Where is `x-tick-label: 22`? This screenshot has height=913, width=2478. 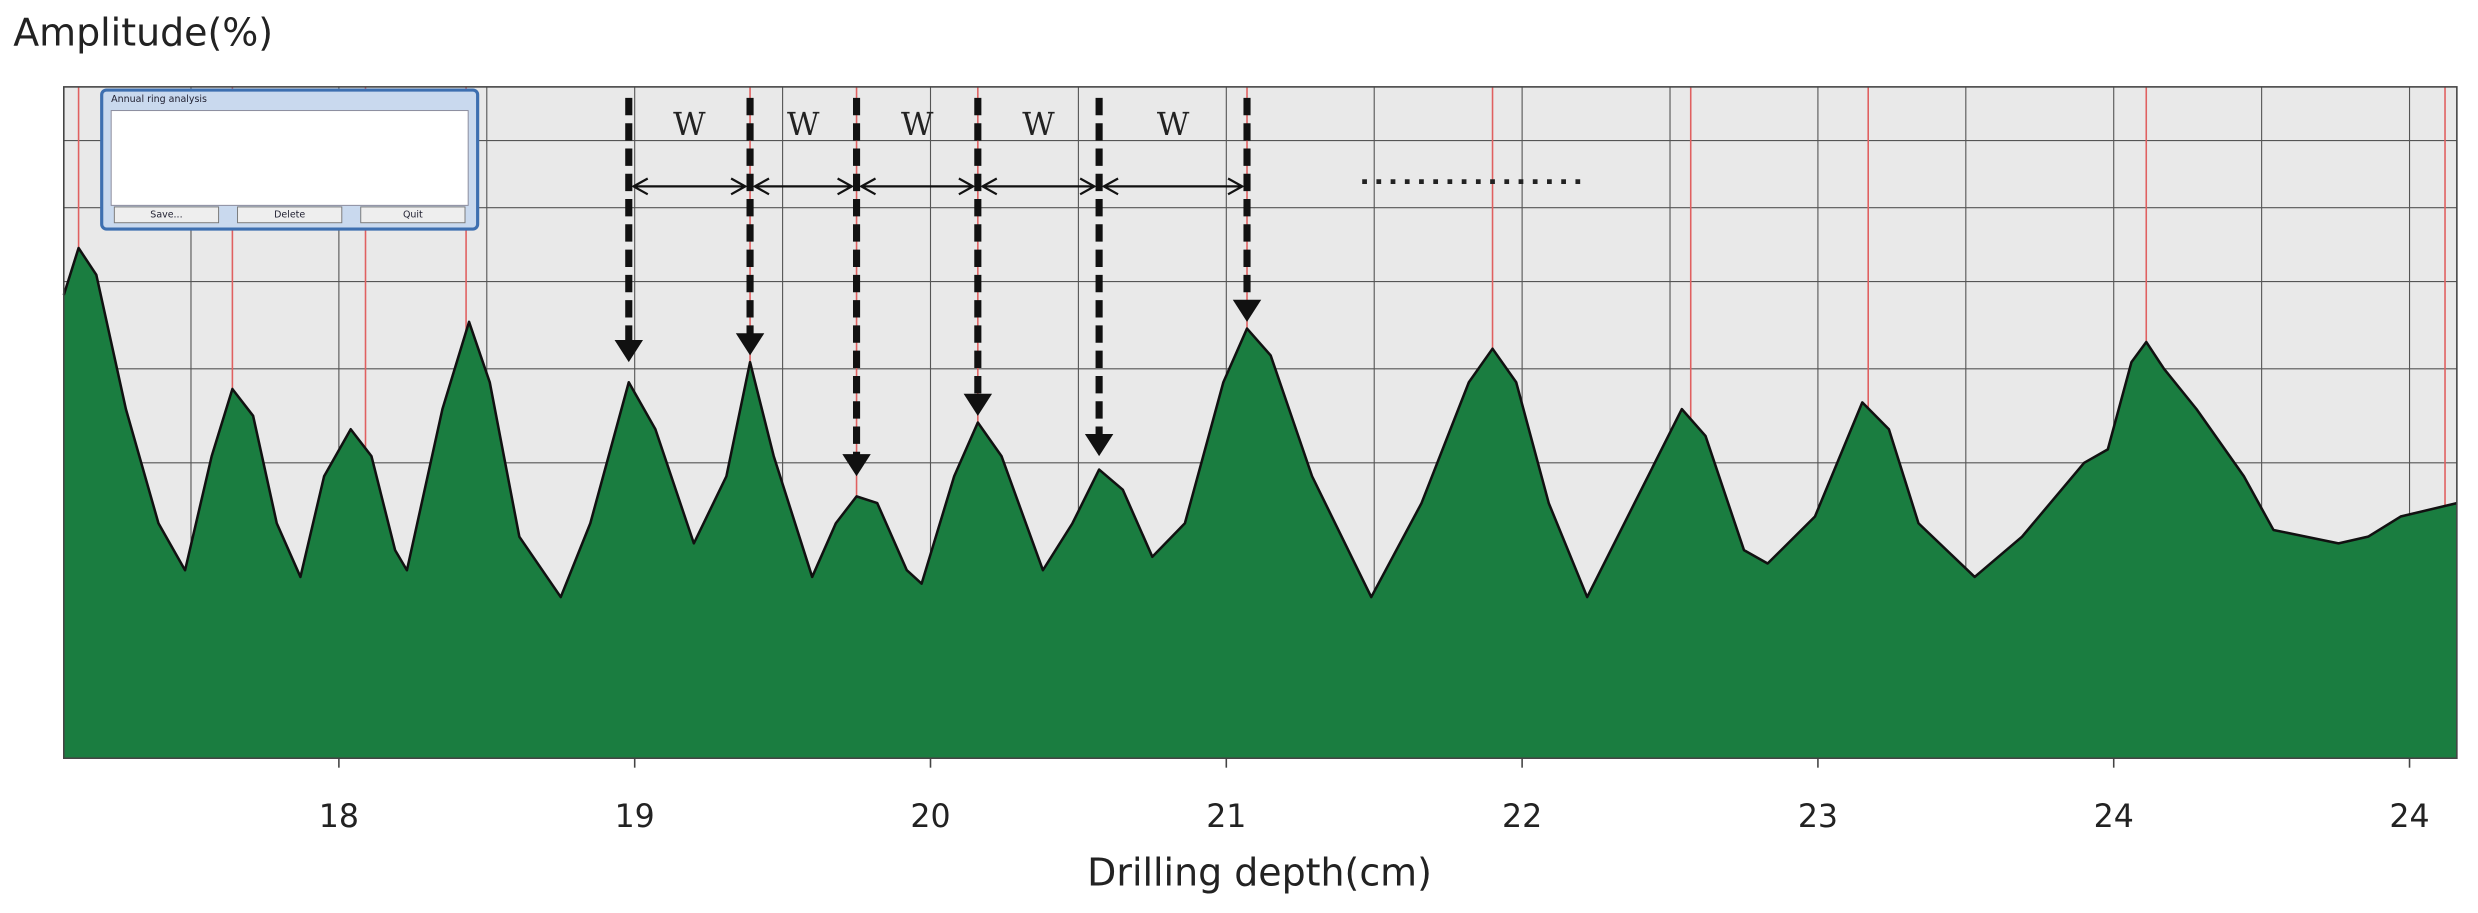
x-tick-label: 22 is located at coordinates (1522, 817).